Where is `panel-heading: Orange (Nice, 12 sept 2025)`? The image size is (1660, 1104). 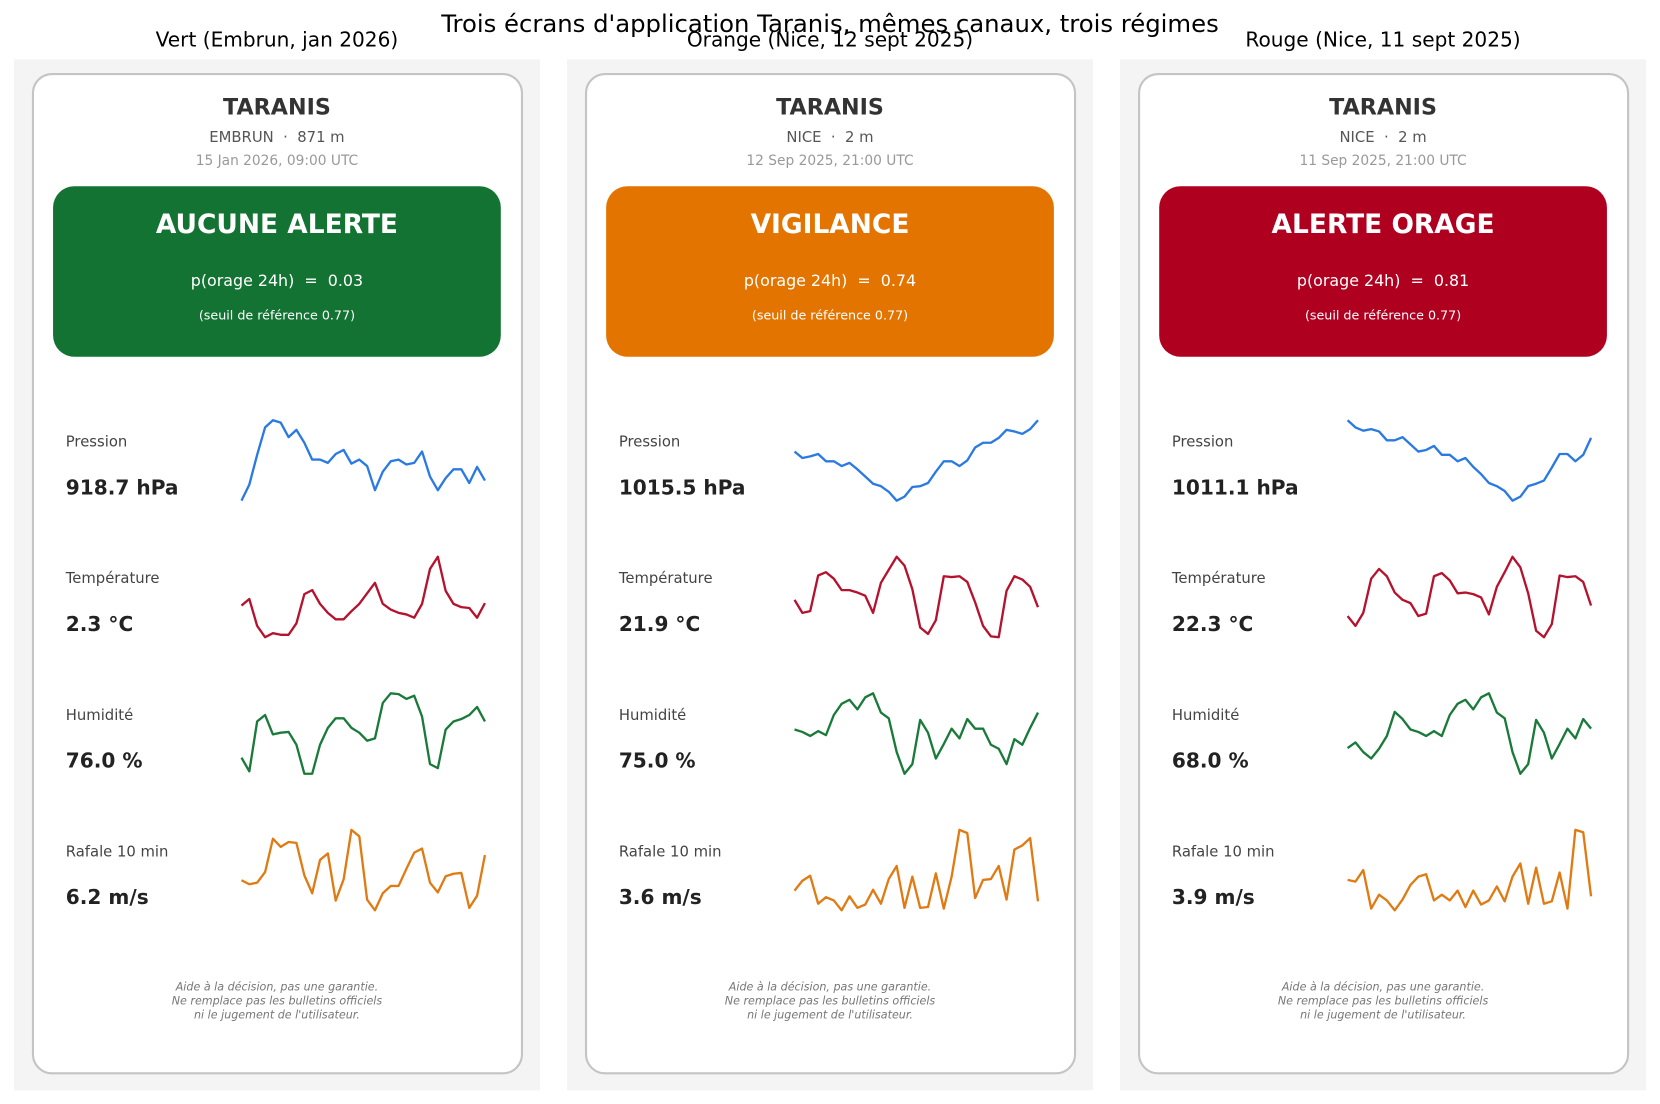 panel-heading: Orange (Nice, 12 sept 2025) is located at coordinates (830, 40).